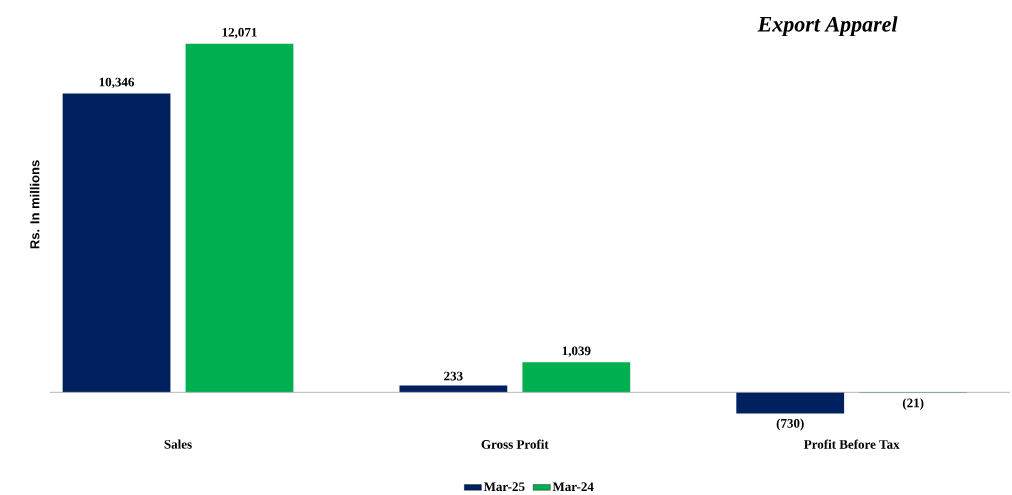 The height and width of the screenshot is (495, 1012). I want to click on x-tick-label: Gross Profit, so click(515, 444).